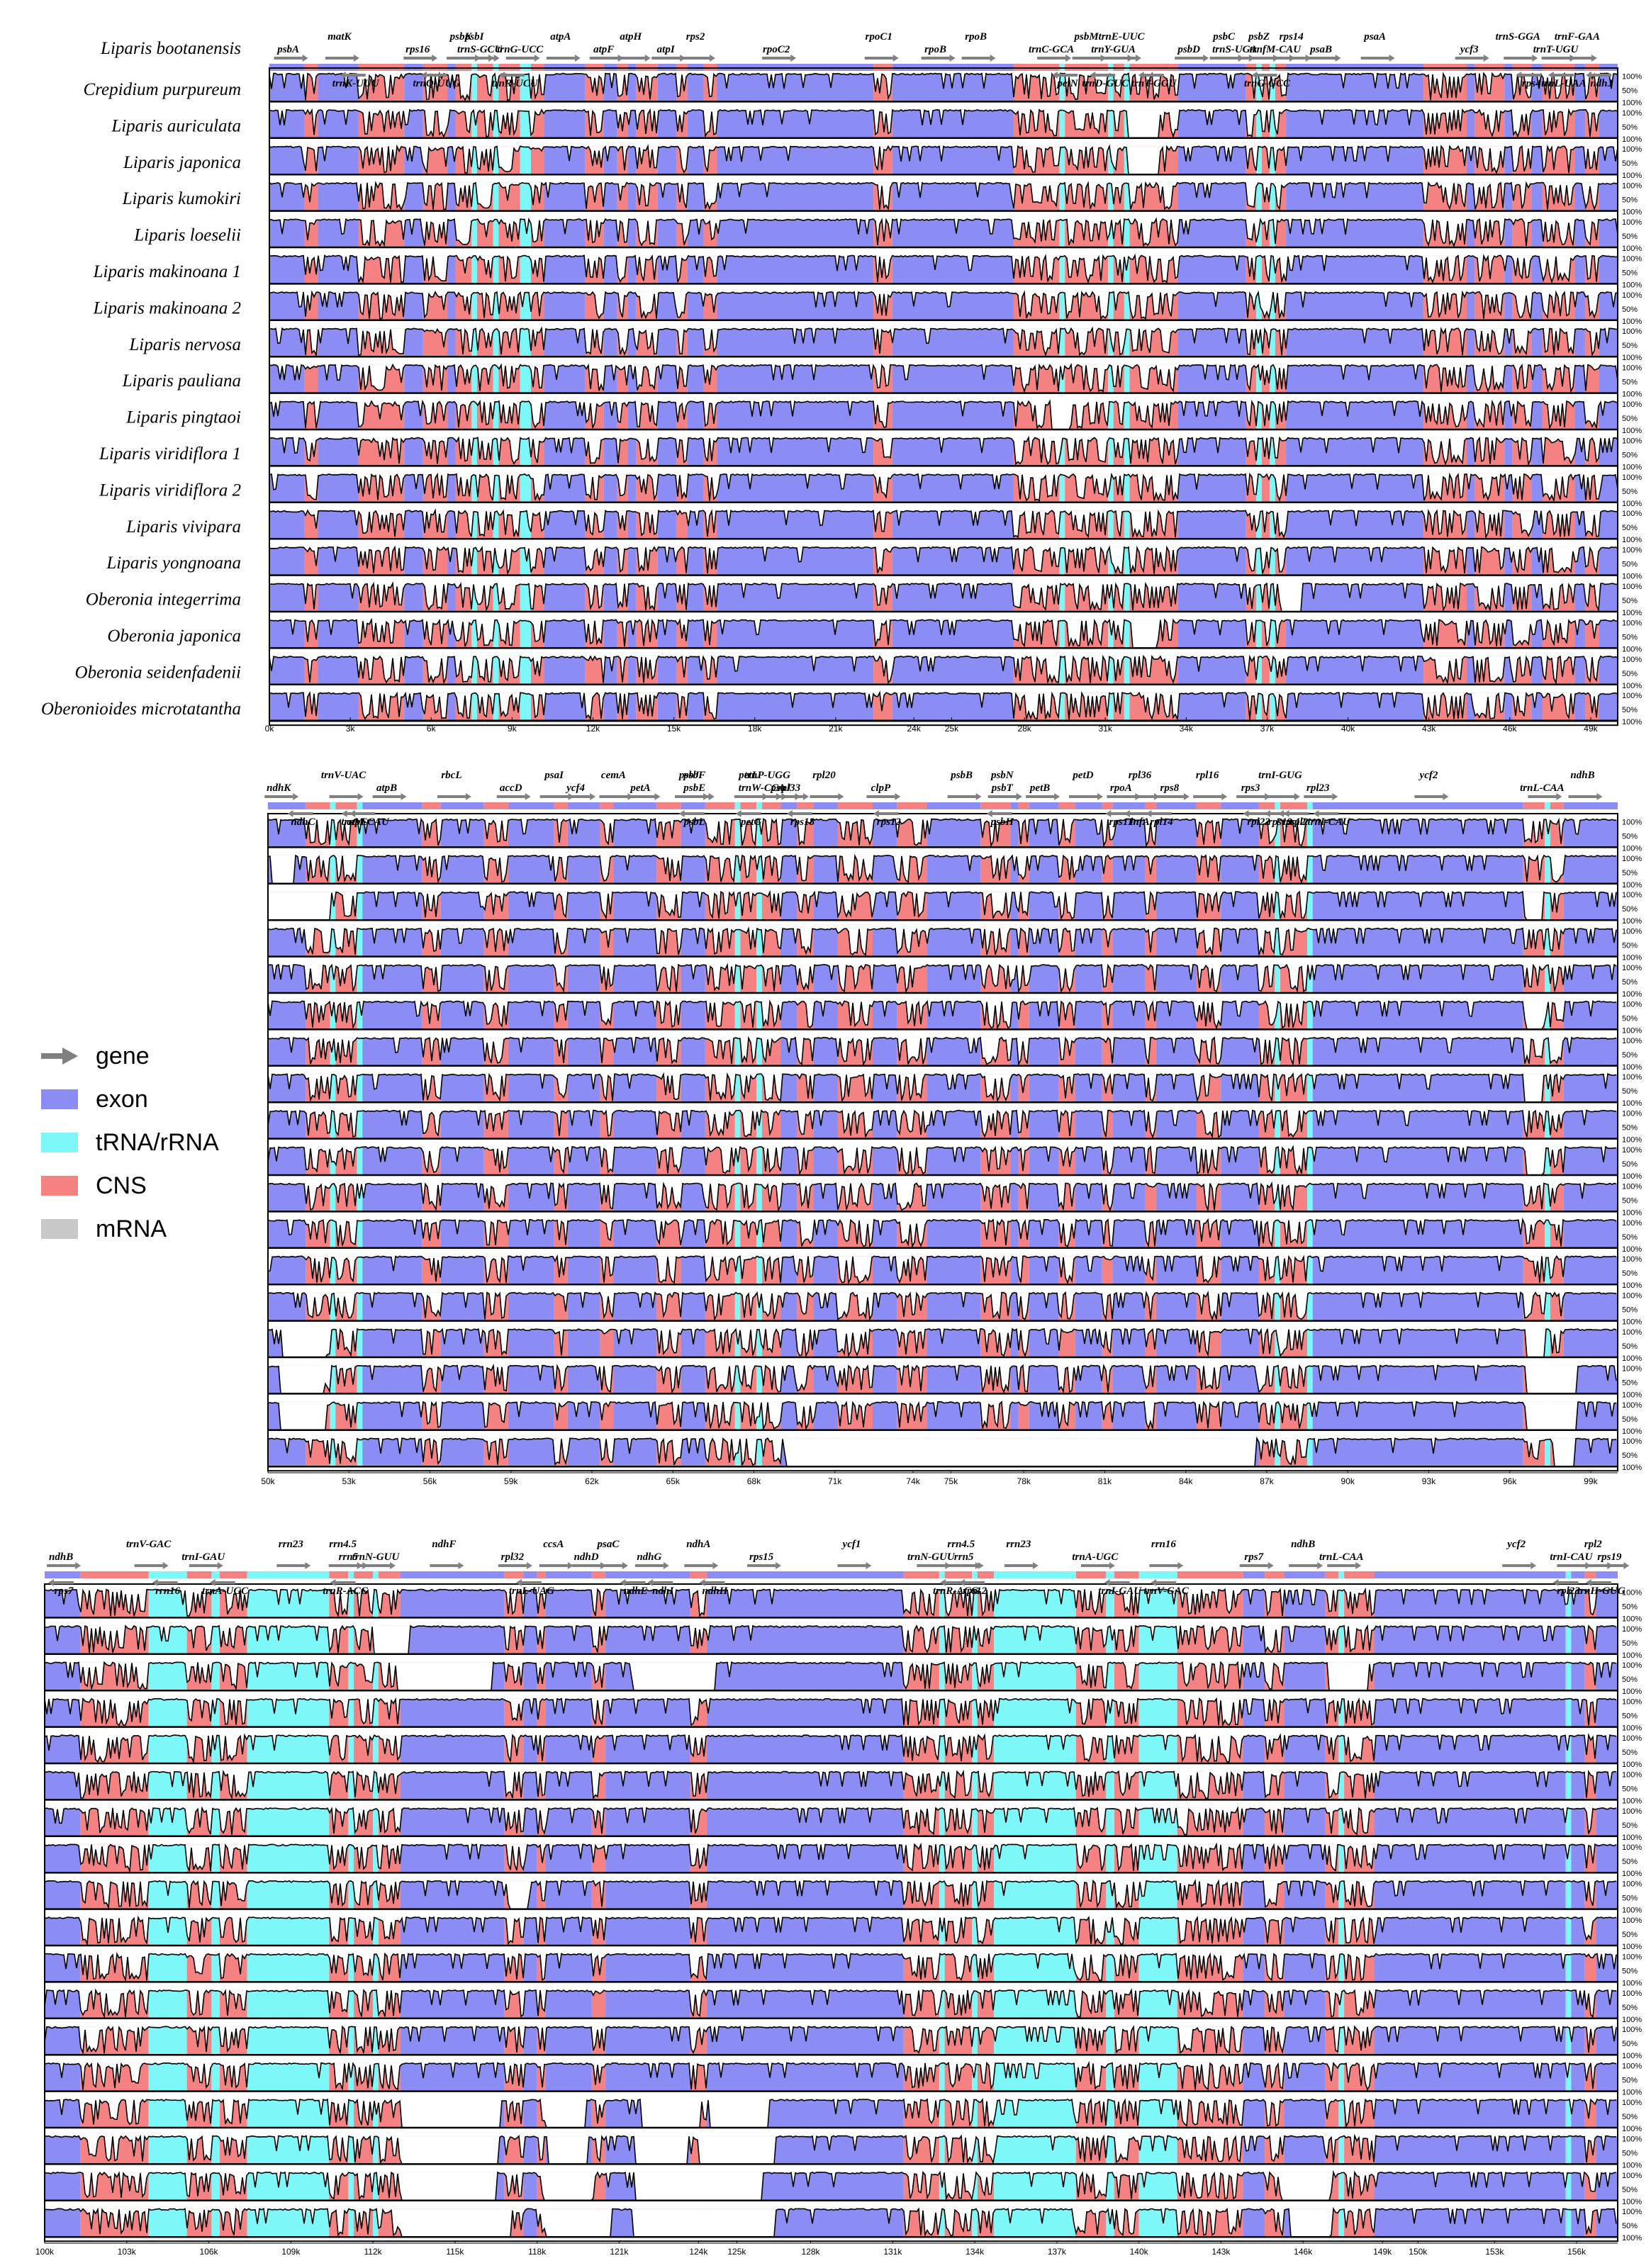  What do you see at coordinates (1023, 805) in the screenshot?
I see `feature-strip-segment` at bounding box center [1023, 805].